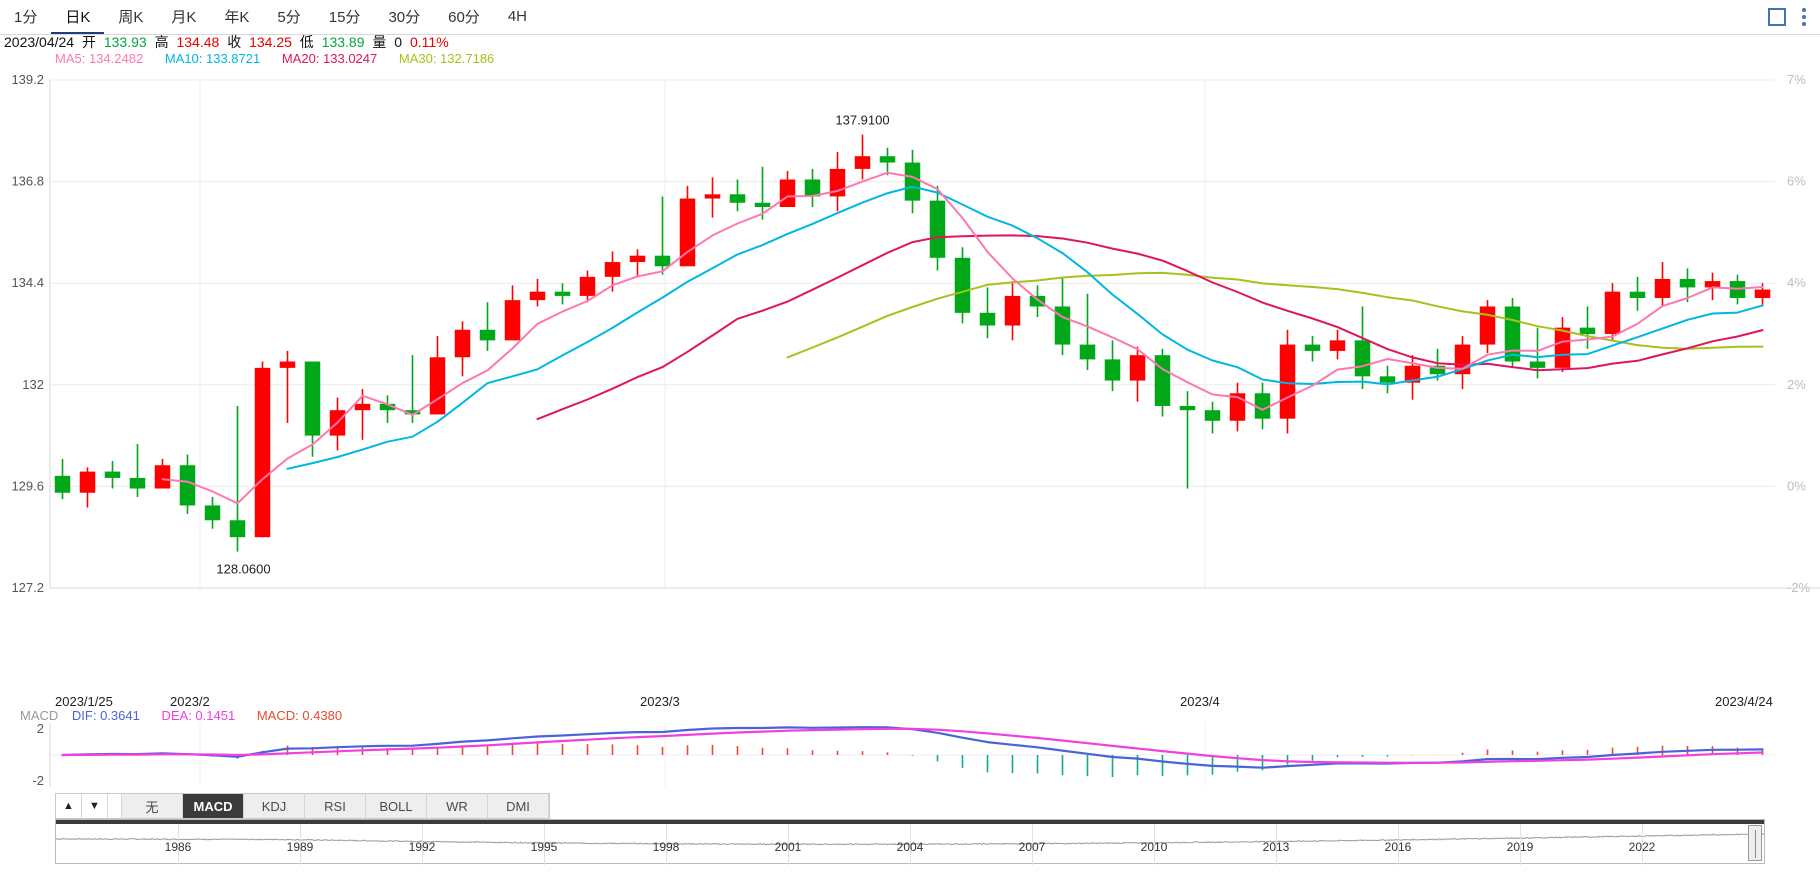 This screenshot has width=1820, height=886. I want to click on indicator-up-arrow: ▲, so click(69, 806).